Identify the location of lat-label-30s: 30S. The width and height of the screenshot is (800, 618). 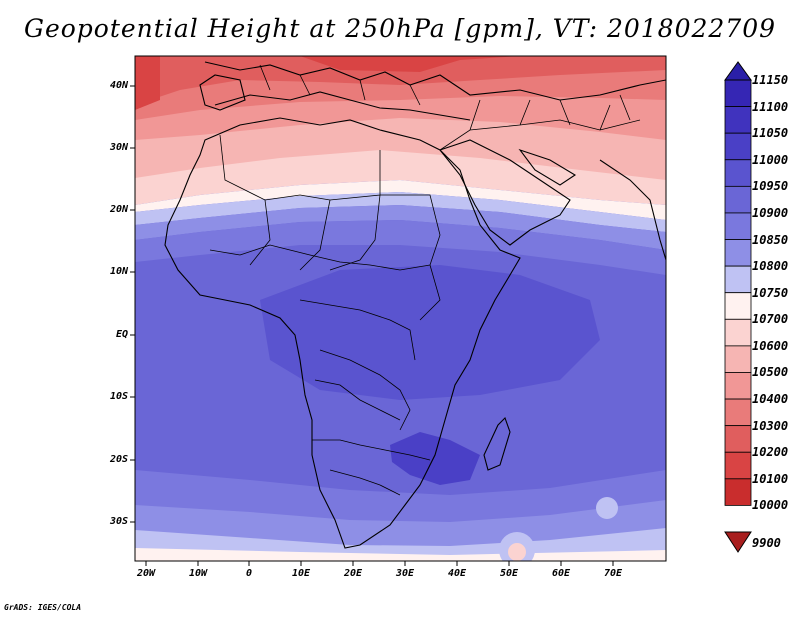
(118, 521).